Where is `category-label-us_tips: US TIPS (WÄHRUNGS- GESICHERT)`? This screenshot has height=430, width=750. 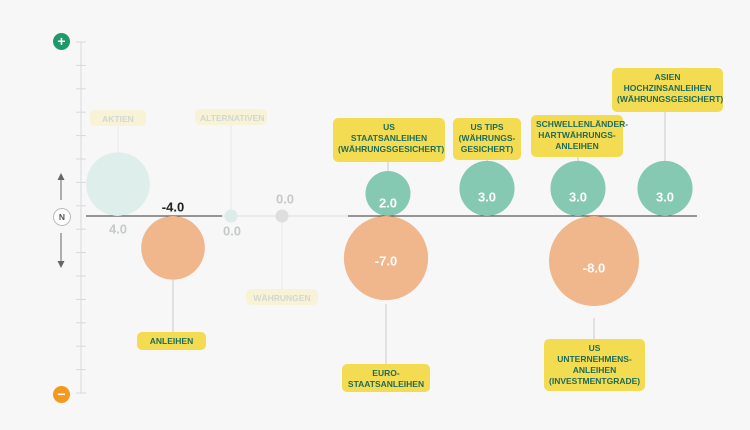 category-label-us_tips: US TIPS (WÄHRUNGS- GESICHERT) is located at coordinates (487, 139).